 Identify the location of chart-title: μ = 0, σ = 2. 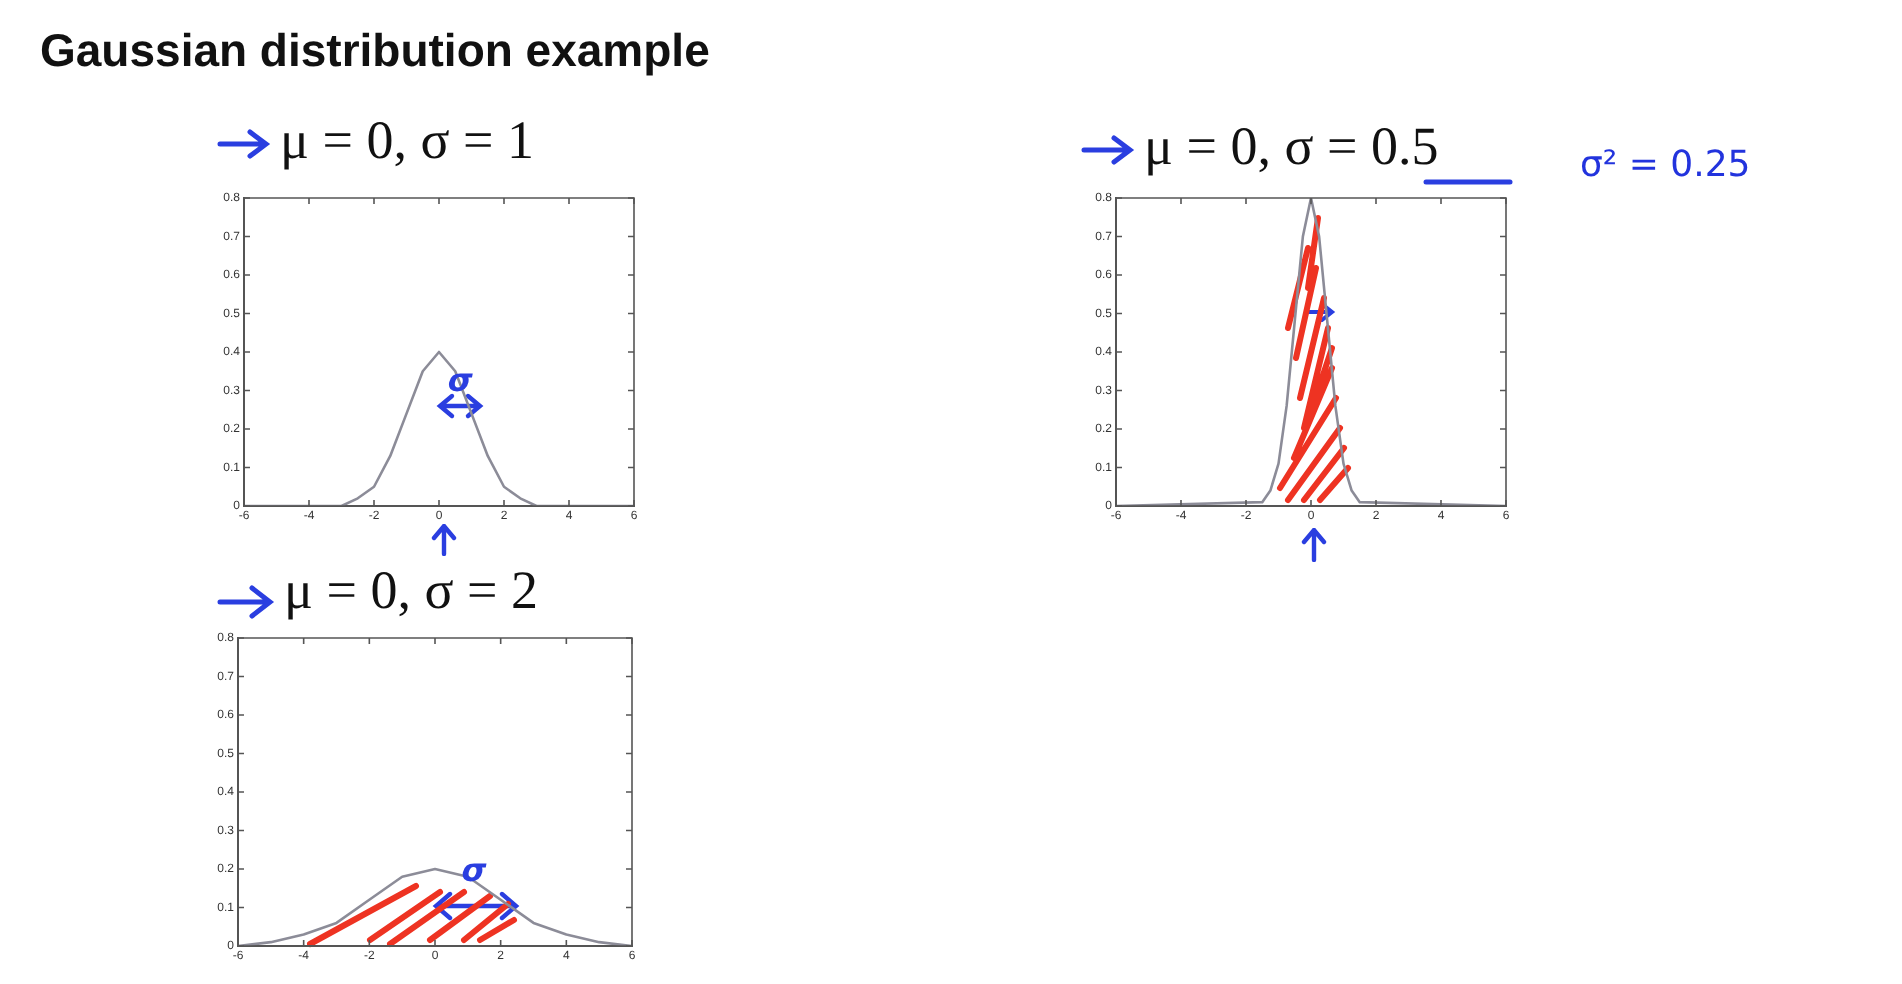
(411, 591).